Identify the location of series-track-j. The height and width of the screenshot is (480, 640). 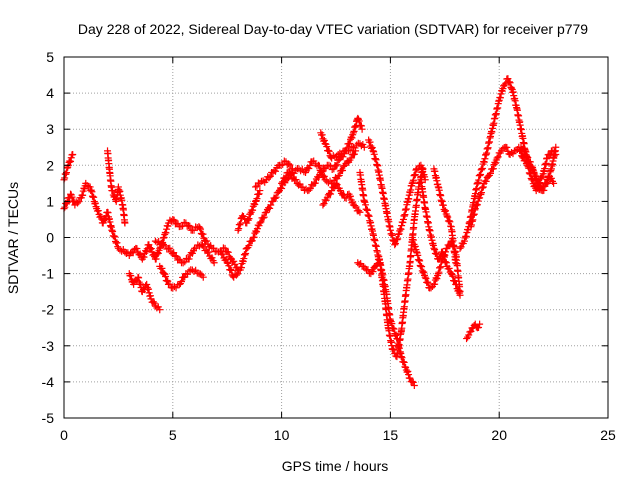
(273, 174).